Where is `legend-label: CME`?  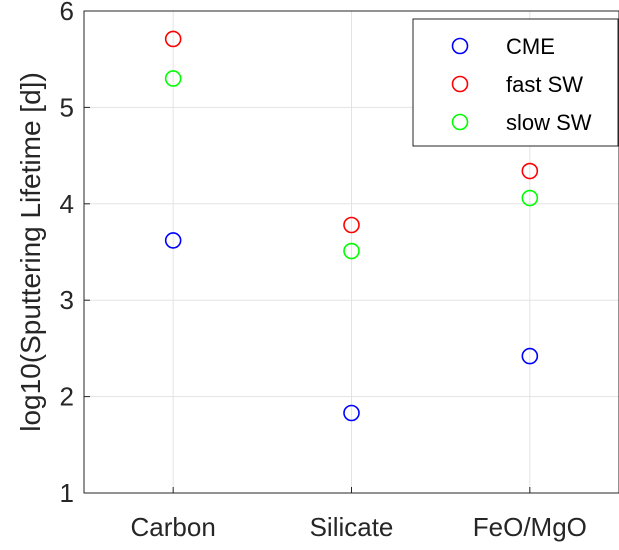 legend-label: CME is located at coordinates (530, 46).